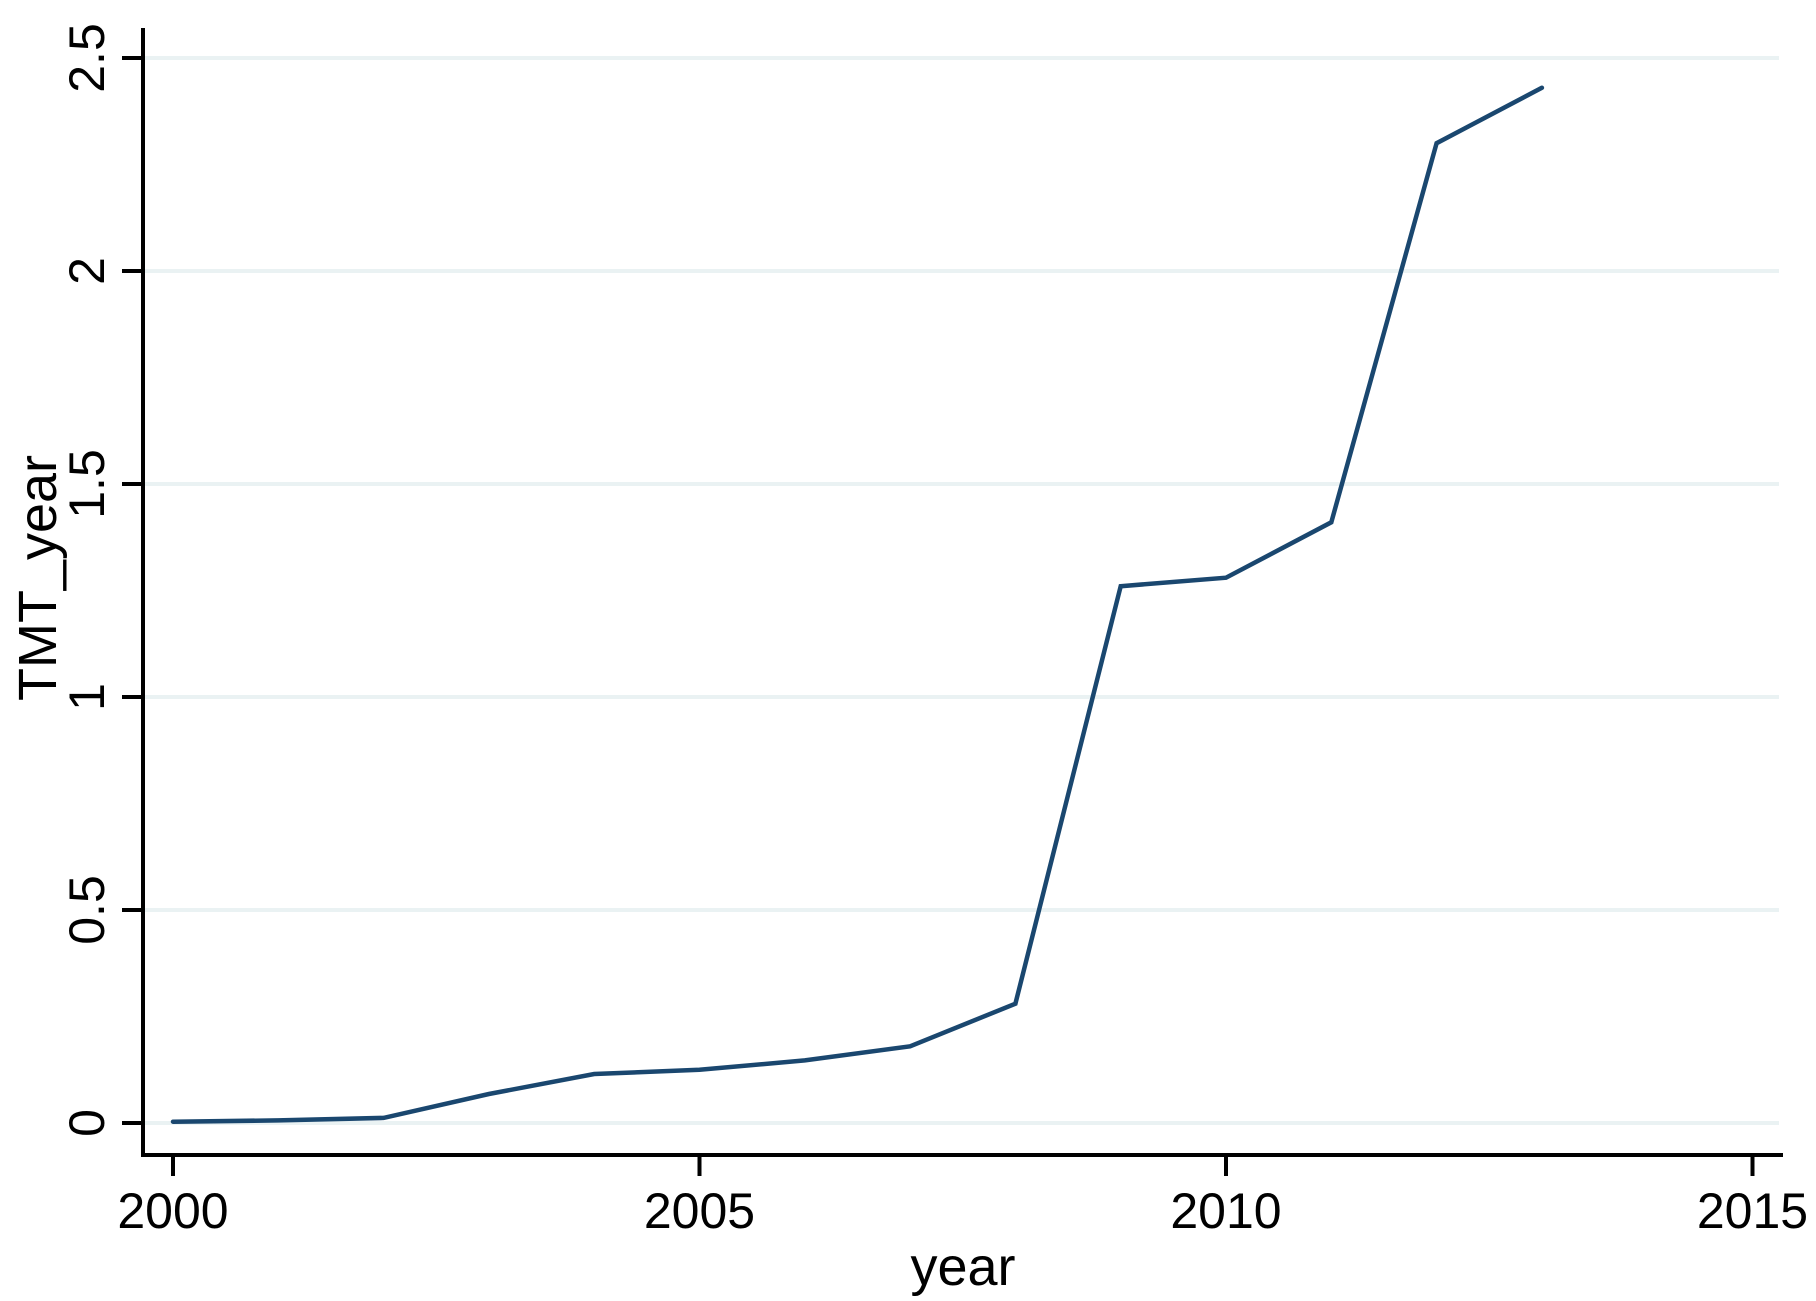 This screenshot has width=1816, height=1301. What do you see at coordinates (38, 578) in the screenshot?
I see `y-axis-title: TMT_year` at bounding box center [38, 578].